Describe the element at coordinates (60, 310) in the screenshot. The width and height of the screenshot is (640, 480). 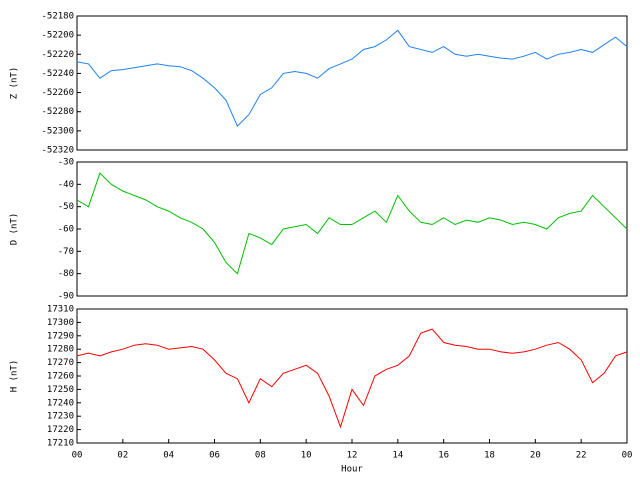
I see `y-tick-label: 17310` at that location.